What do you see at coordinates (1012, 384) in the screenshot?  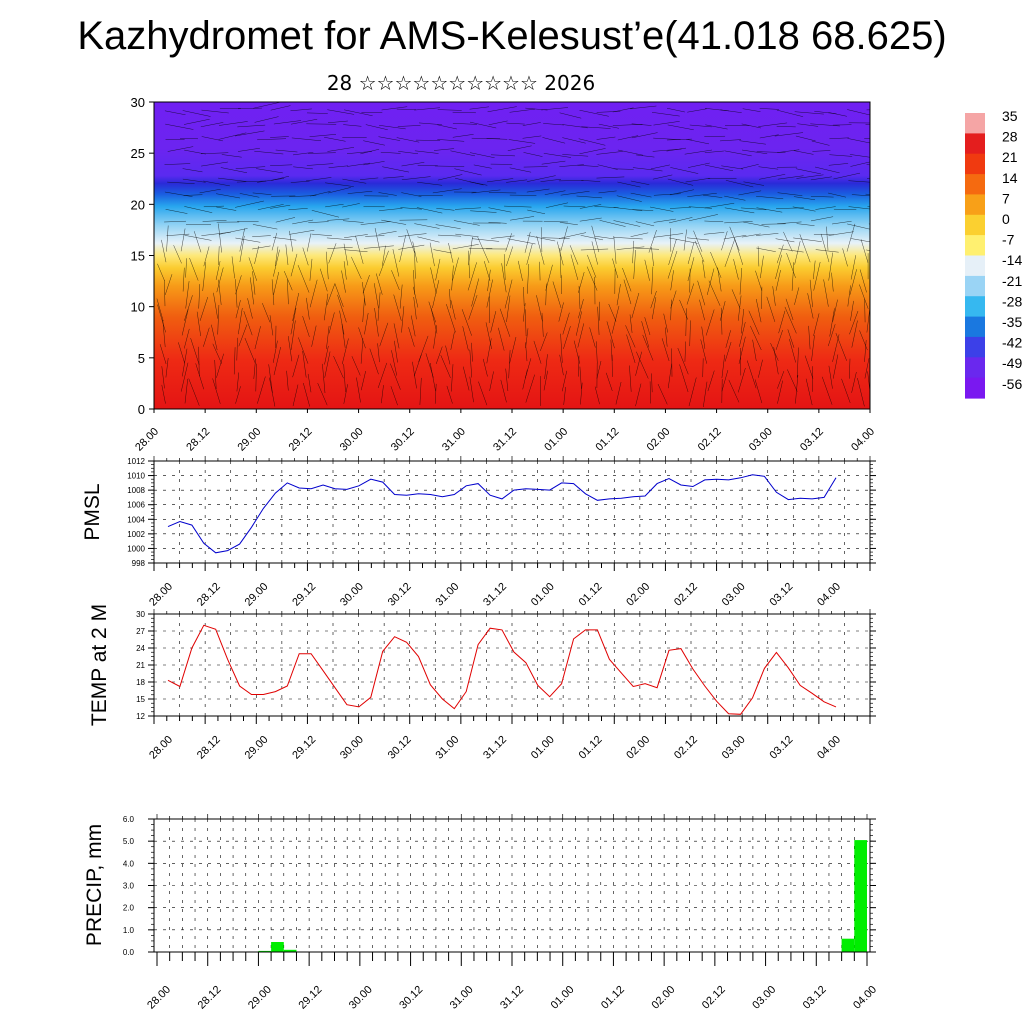 I see `colorbar-label: -56` at bounding box center [1012, 384].